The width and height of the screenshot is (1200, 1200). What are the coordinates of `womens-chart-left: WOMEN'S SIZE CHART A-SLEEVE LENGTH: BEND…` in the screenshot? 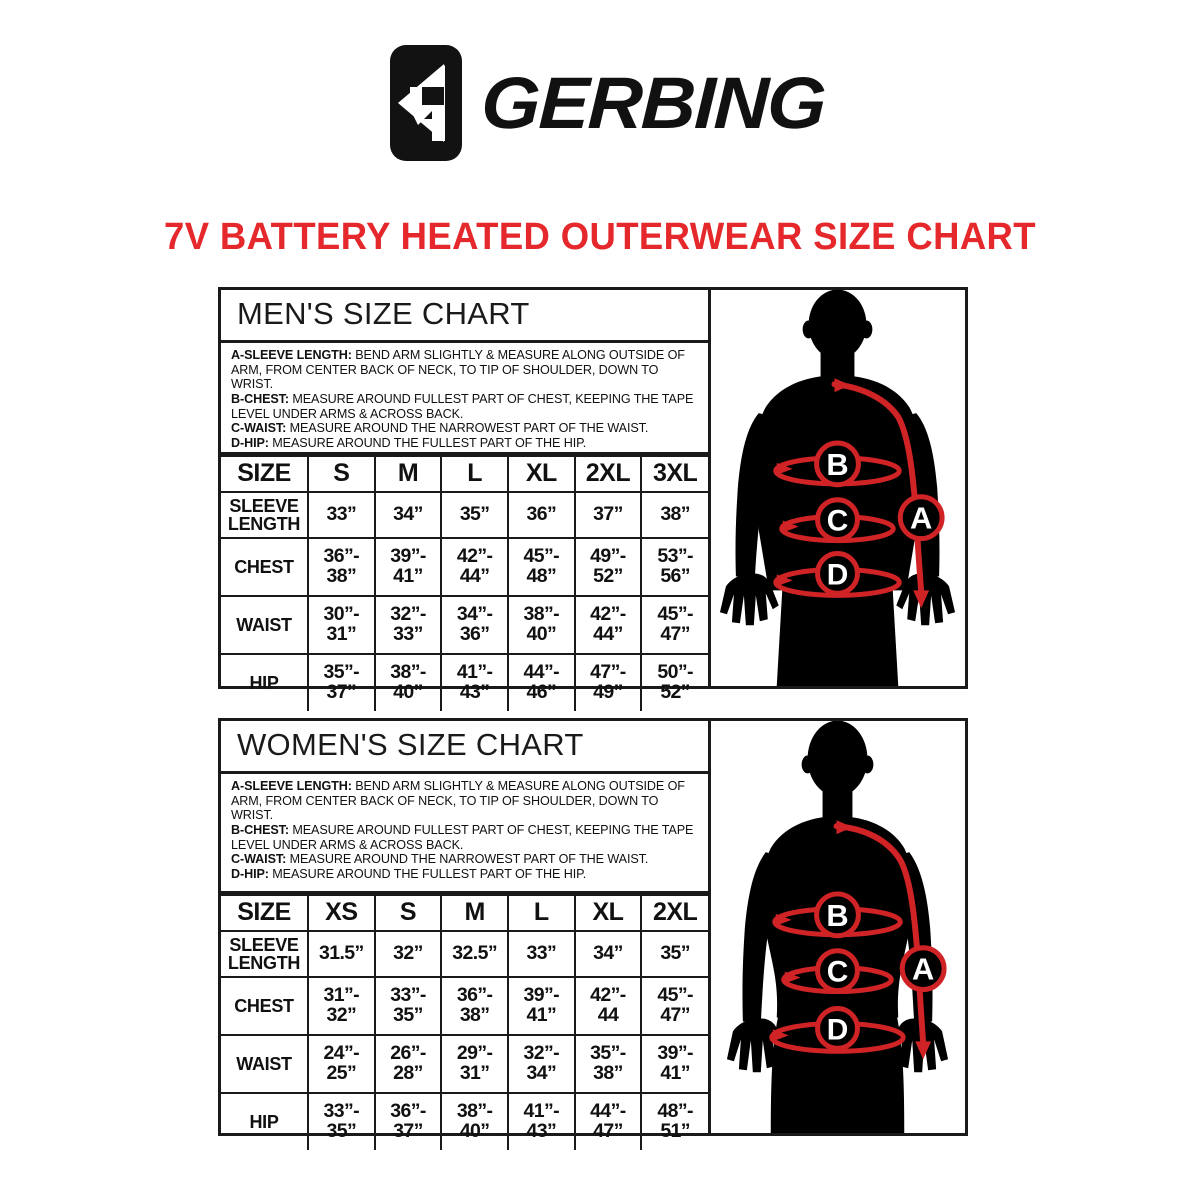 It's located at (466, 935).